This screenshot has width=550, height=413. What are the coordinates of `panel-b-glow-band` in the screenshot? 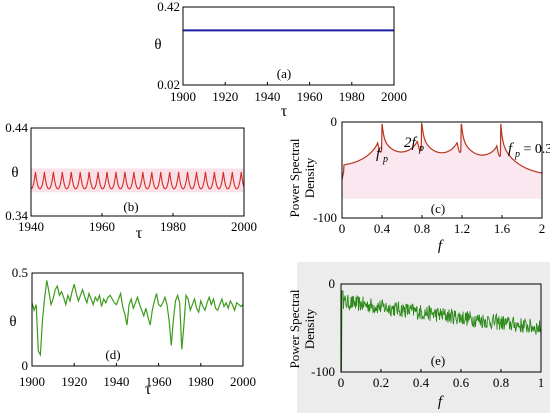 It's located at (137, 180).